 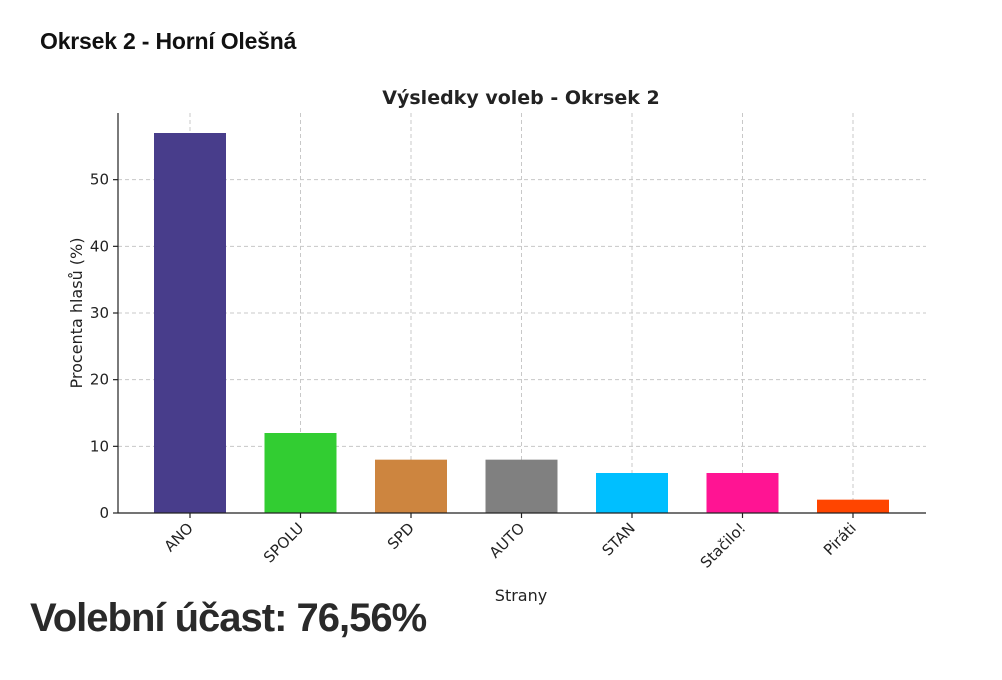 What do you see at coordinates (401, 536) in the screenshot?
I see `x-tick-label: SPD` at bounding box center [401, 536].